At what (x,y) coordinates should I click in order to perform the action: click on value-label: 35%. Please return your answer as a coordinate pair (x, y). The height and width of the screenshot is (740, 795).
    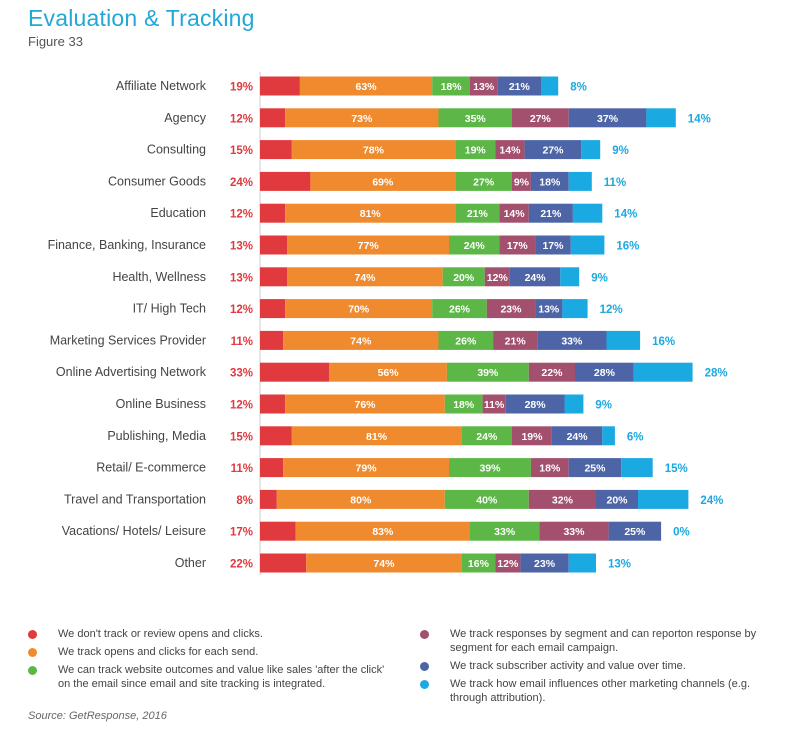
    Looking at the image, I should click on (476, 119).